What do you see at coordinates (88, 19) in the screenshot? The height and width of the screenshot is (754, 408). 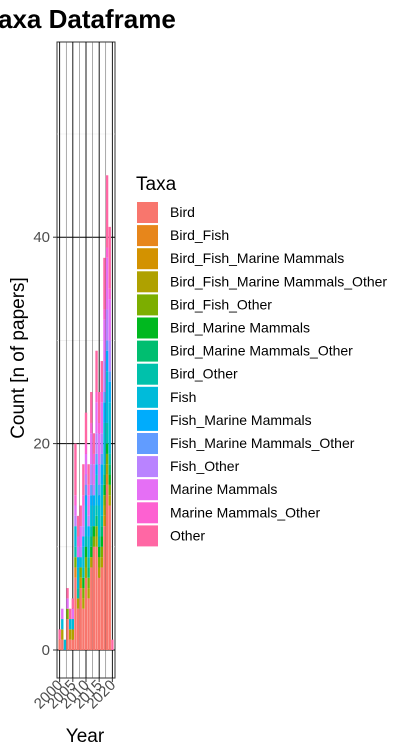 I see `chart-title: axa Dataframe` at bounding box center [88, 19].